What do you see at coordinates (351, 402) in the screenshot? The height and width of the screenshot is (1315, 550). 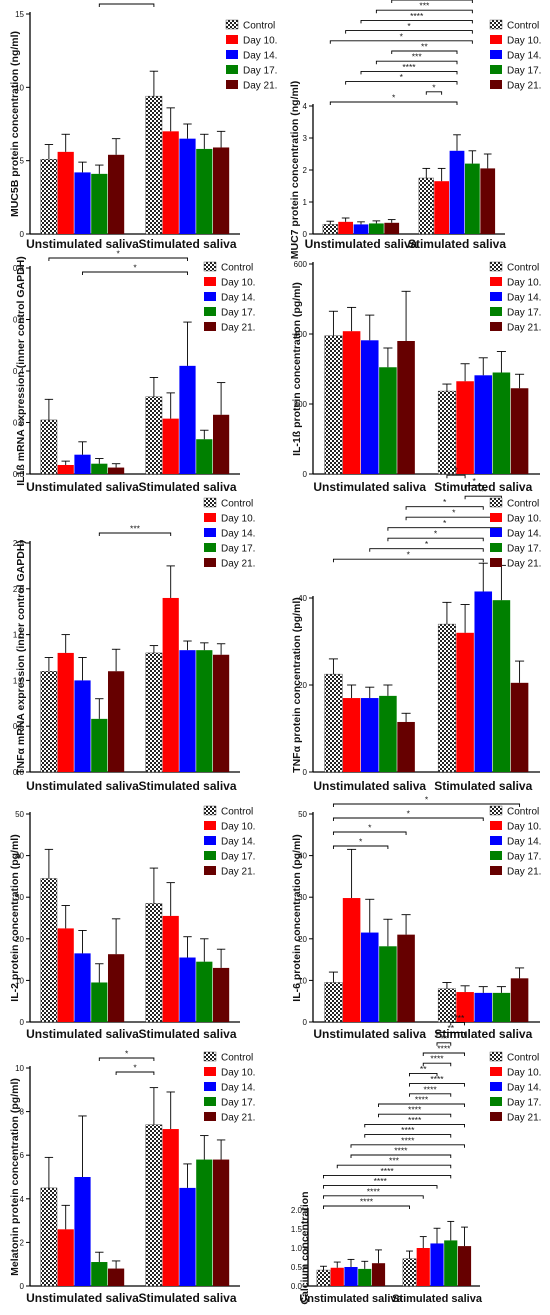 I see `bar-il1b-protein-g0-s1` at bounding box center [351, 402].